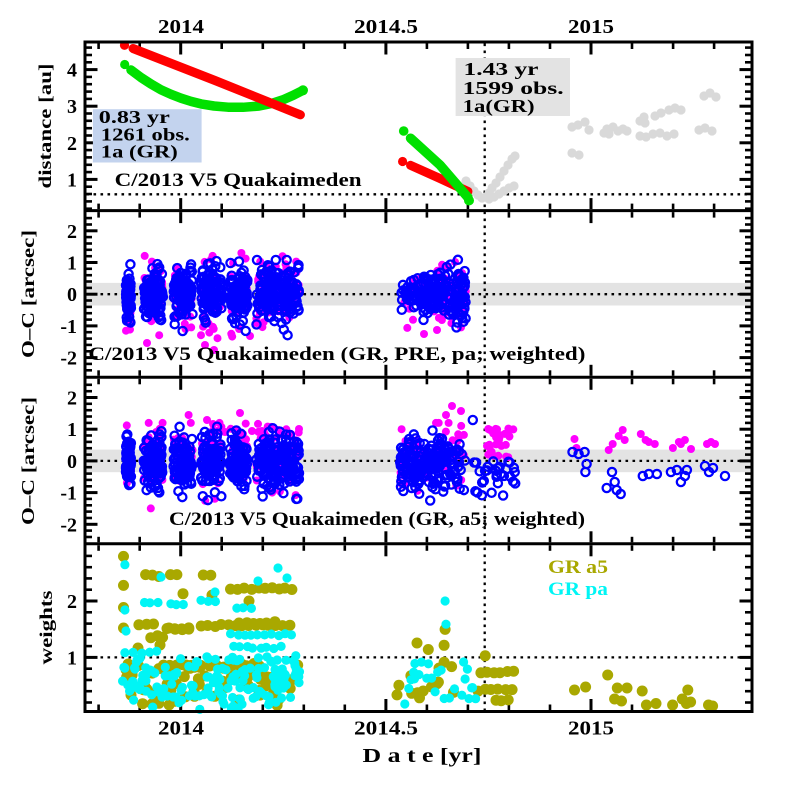 This screenshot has height=802, width=797. What do you see at coordinates (145, 135) in the screenshot?
I see `svg-text: 1261 obs.` at bounding box center [145, 135].